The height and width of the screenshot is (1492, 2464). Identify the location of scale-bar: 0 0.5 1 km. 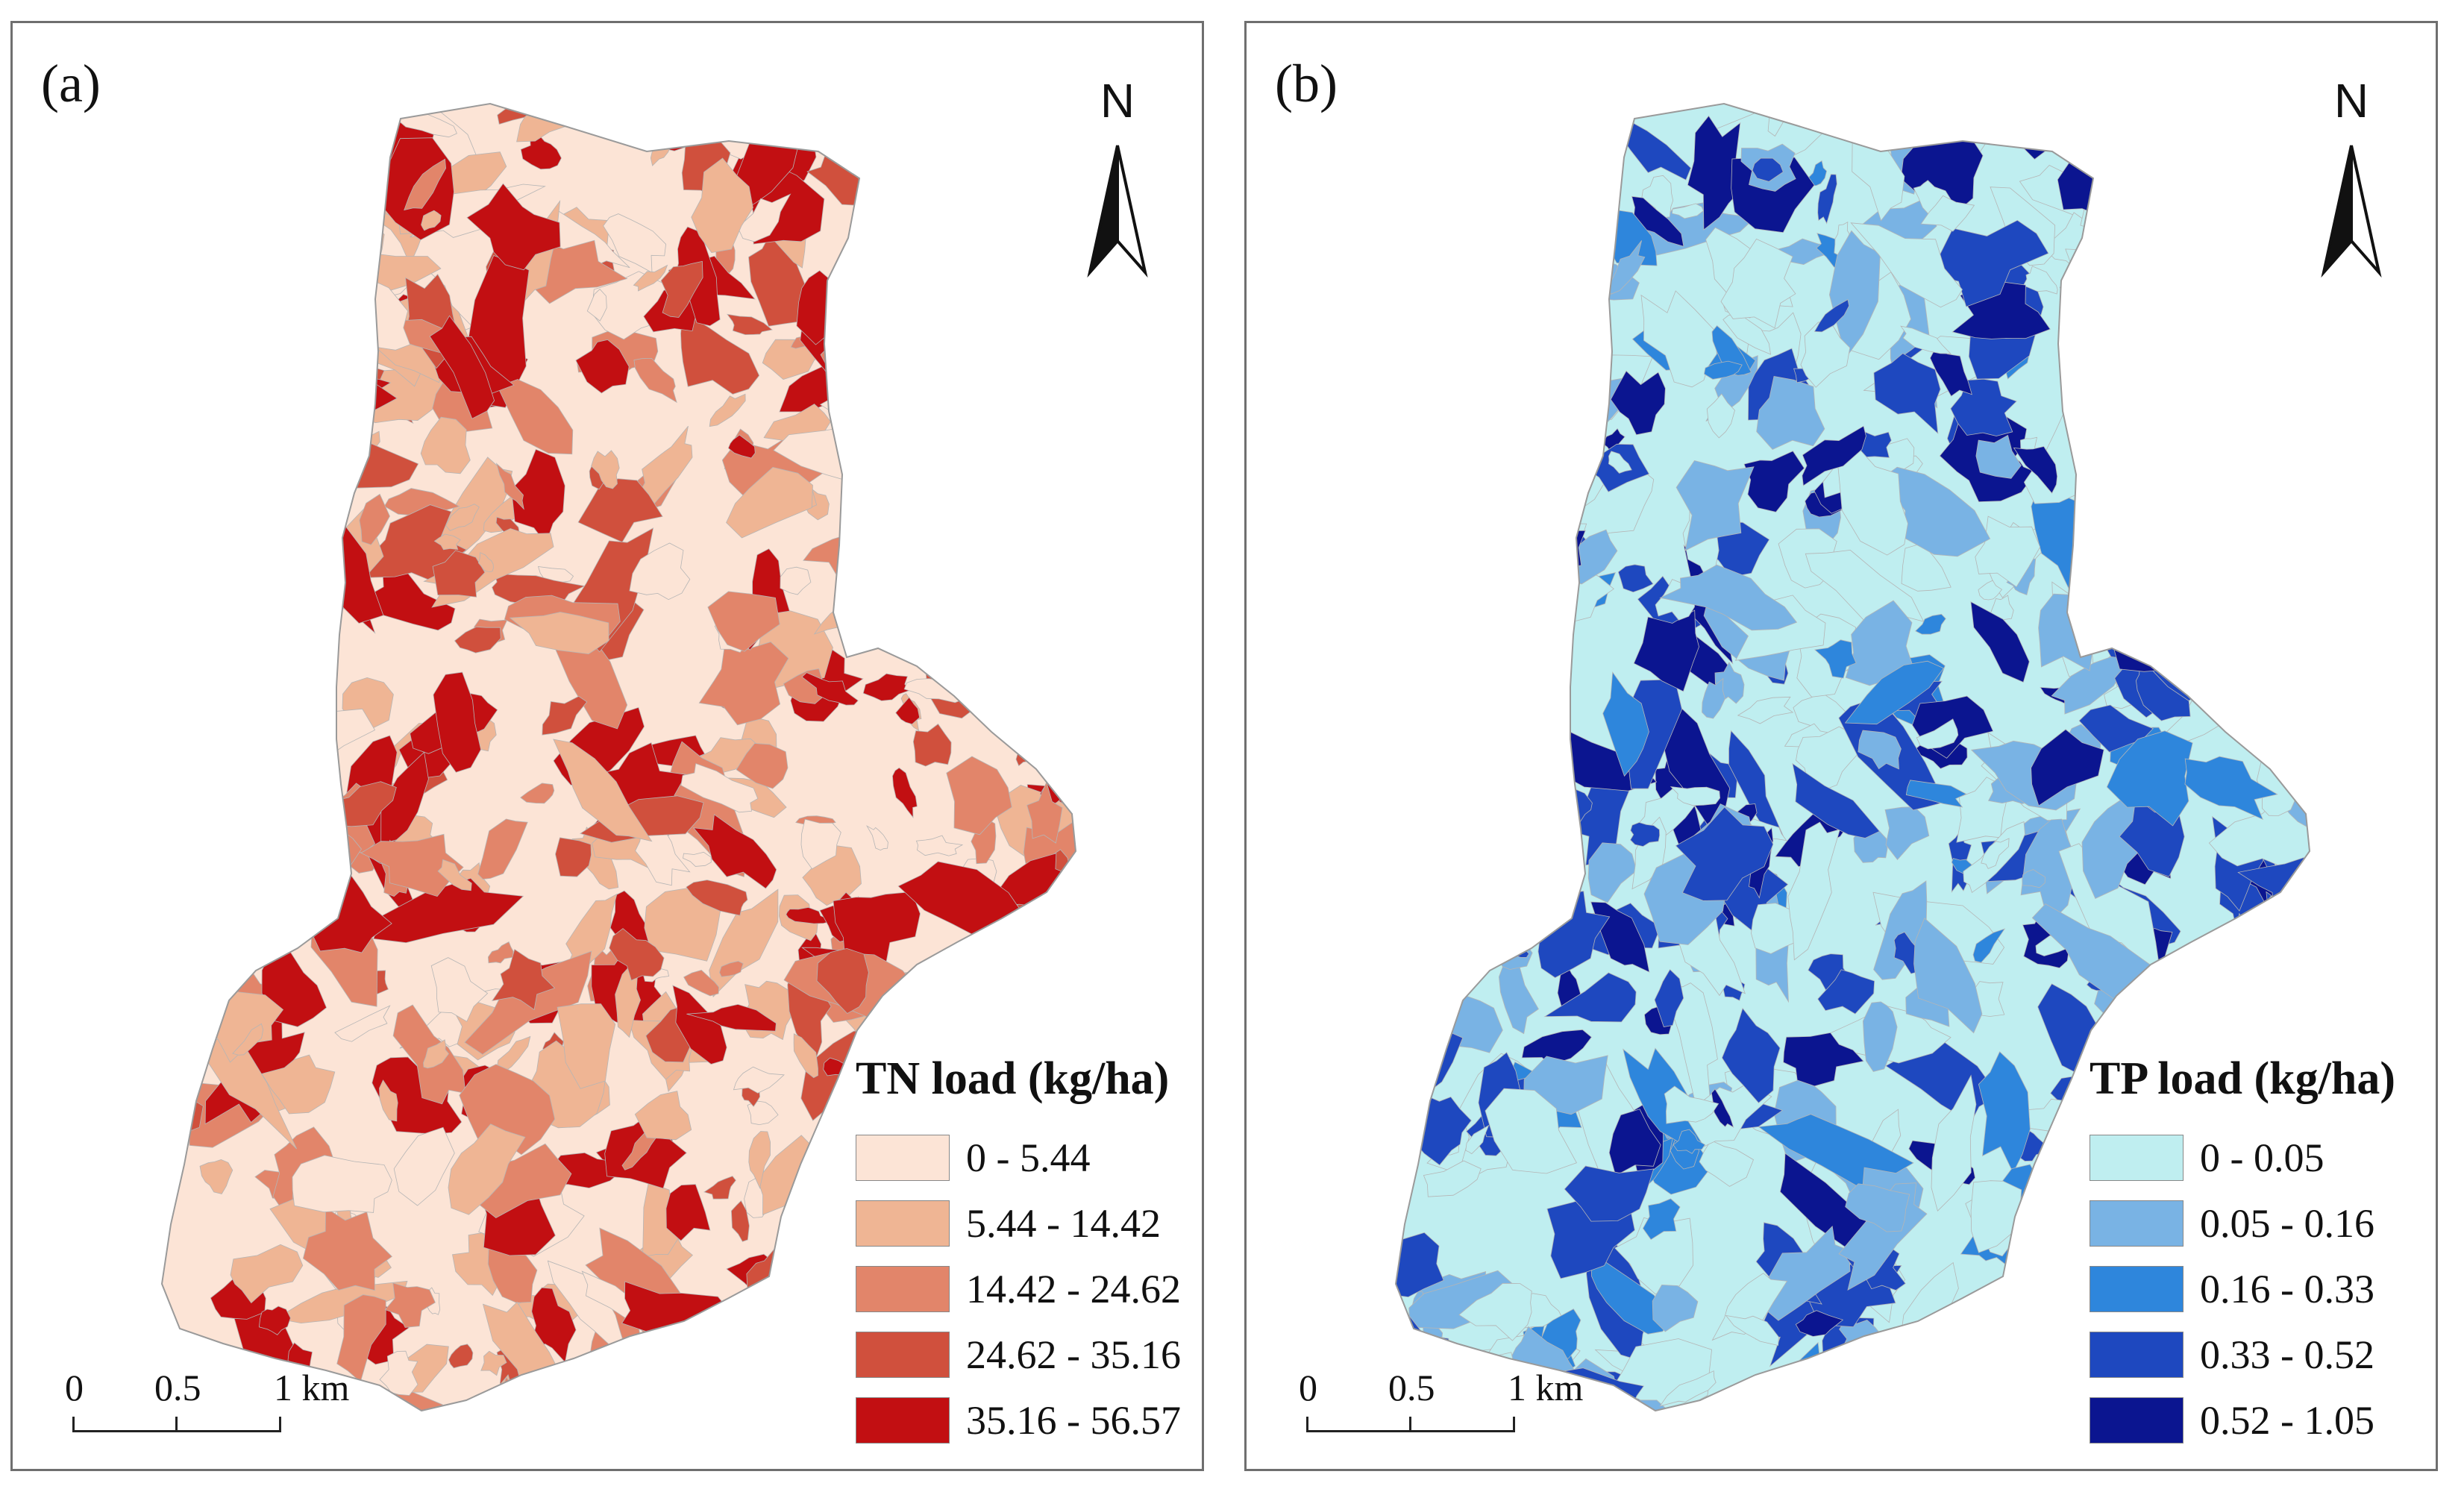
(1435, 1407).